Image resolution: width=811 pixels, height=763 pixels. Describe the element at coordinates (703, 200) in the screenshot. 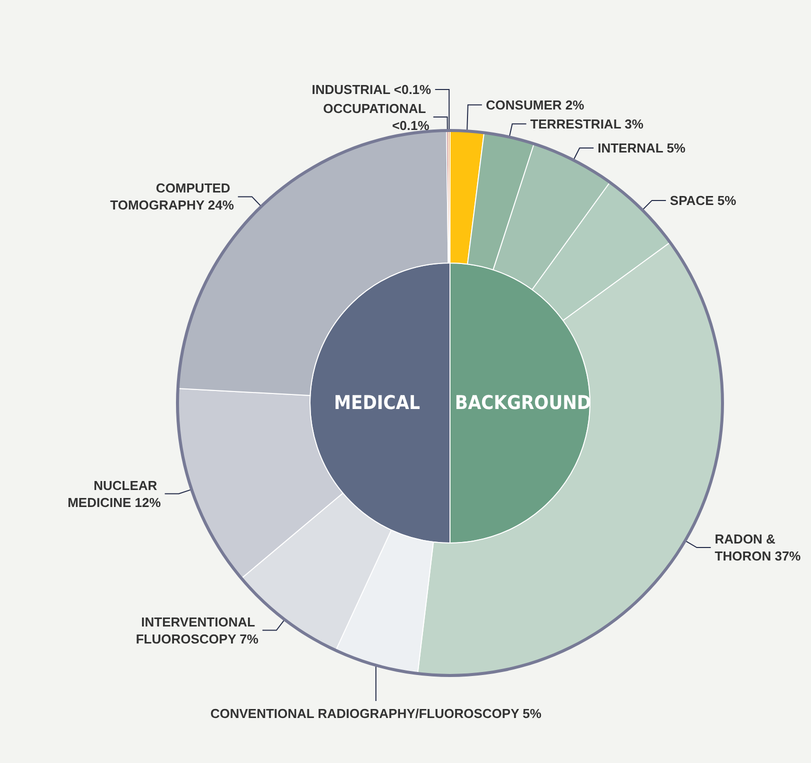

I see `slice-label: SPACE 5%` at that location.